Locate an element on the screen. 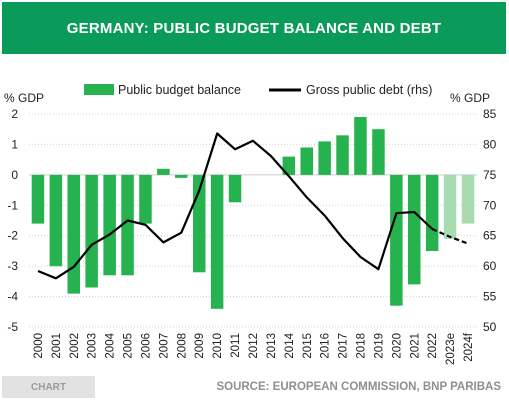 The width and height of the screenshot is (509, 410). x-tick-label: 2008 is located at coordinates (182, 346).